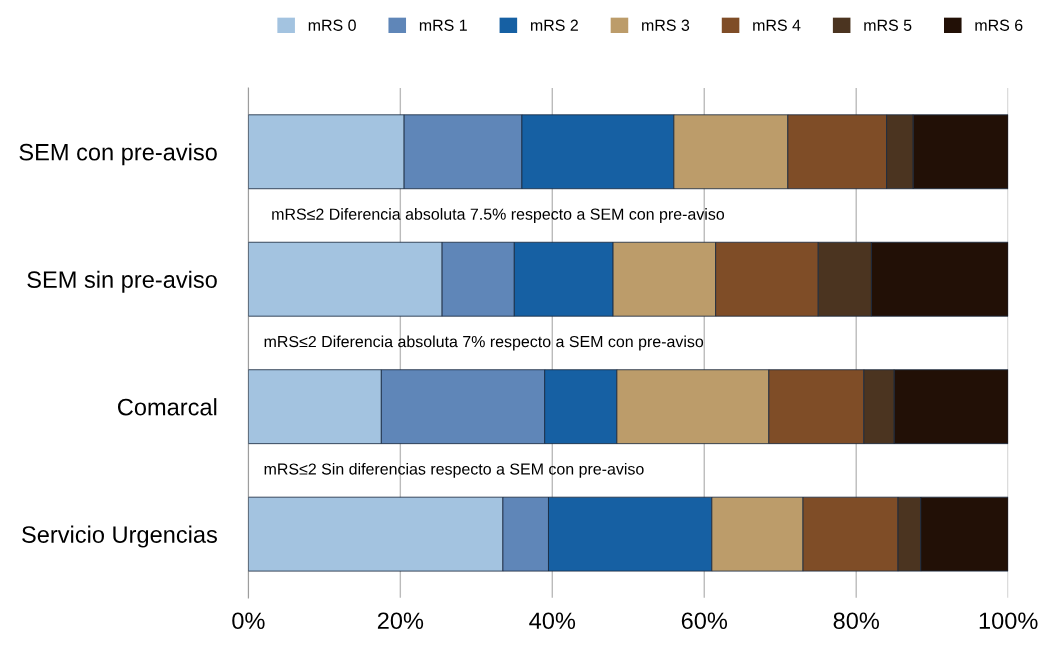 The height and width of the screenshot is (657, 1048). I want to click on legend-label: mRS 3, so click(666, 25).